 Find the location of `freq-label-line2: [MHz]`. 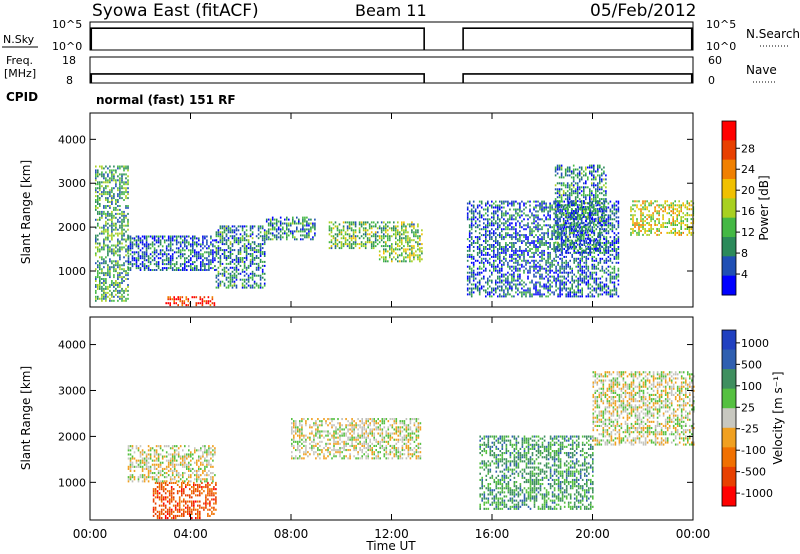

freq-label-line2: [MHz] is located at coordinates (20, 73).